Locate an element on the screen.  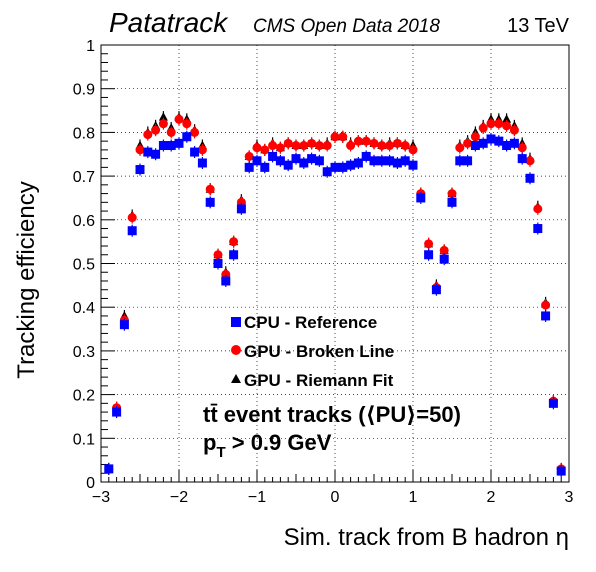
y-tick-label: 0.7 is located at coordinates (84, 177).